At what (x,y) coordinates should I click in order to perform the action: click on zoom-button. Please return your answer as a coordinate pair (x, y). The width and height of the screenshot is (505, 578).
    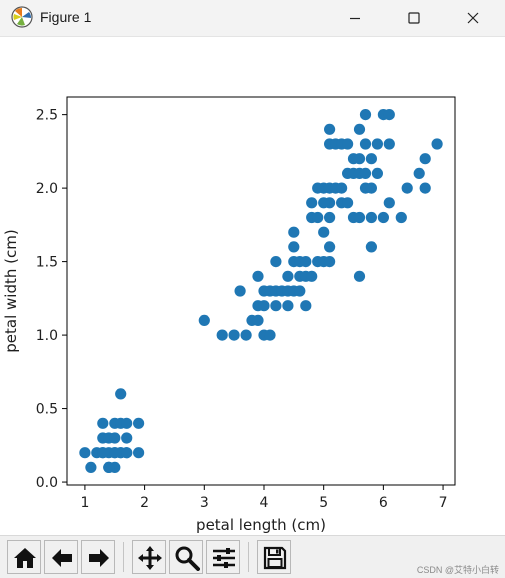
    Looking at the image, I should click on (186, 557).